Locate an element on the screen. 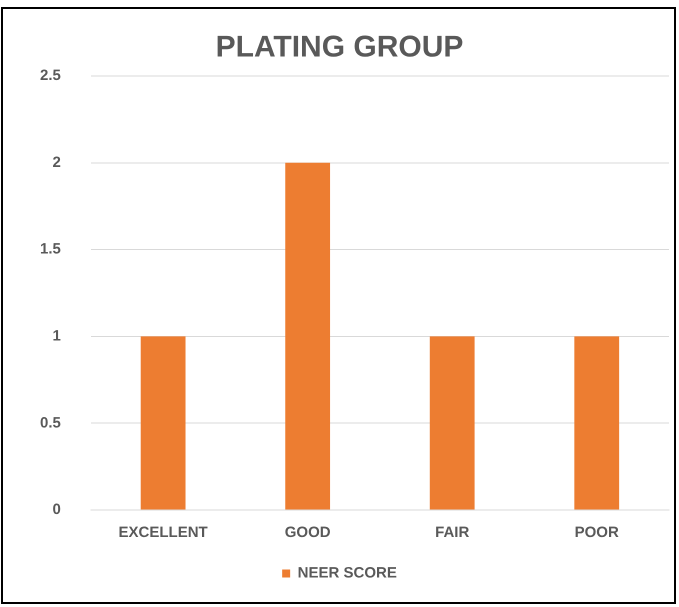 The width and height of the screenshot is (679, 607). y-tick-label: 2.5 is located at coordinates (50, 75).